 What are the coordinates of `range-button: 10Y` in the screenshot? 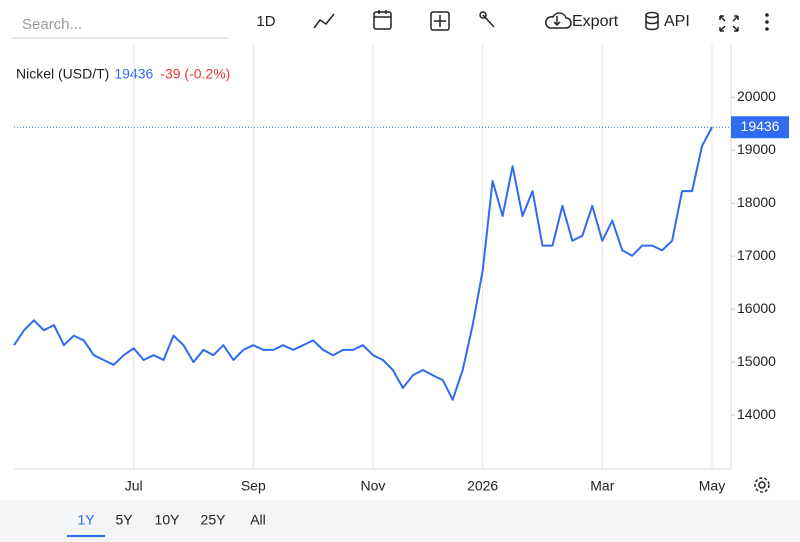 It's located at (168, 520).